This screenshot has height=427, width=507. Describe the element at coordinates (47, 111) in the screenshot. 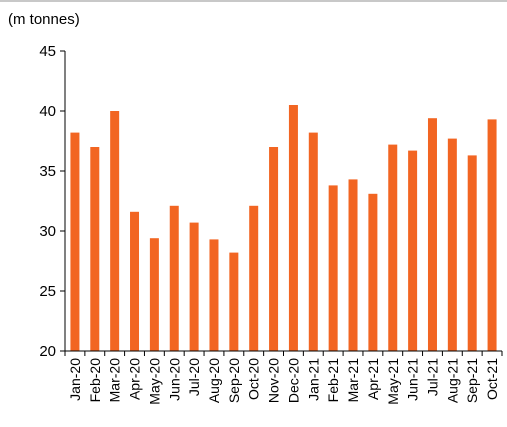

I see `y-tick-label: 40` at that location.